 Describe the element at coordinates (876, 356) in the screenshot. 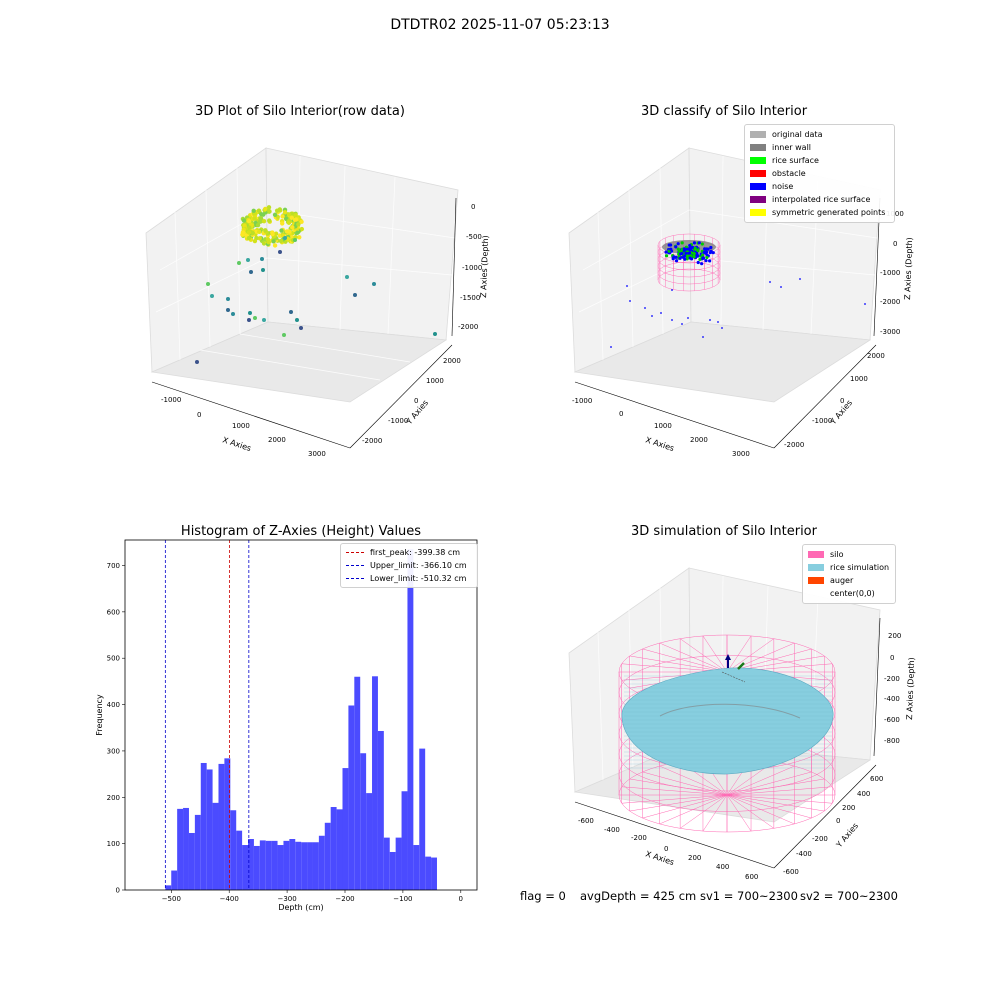

I see `plot2-ytick: 2000` at that location.